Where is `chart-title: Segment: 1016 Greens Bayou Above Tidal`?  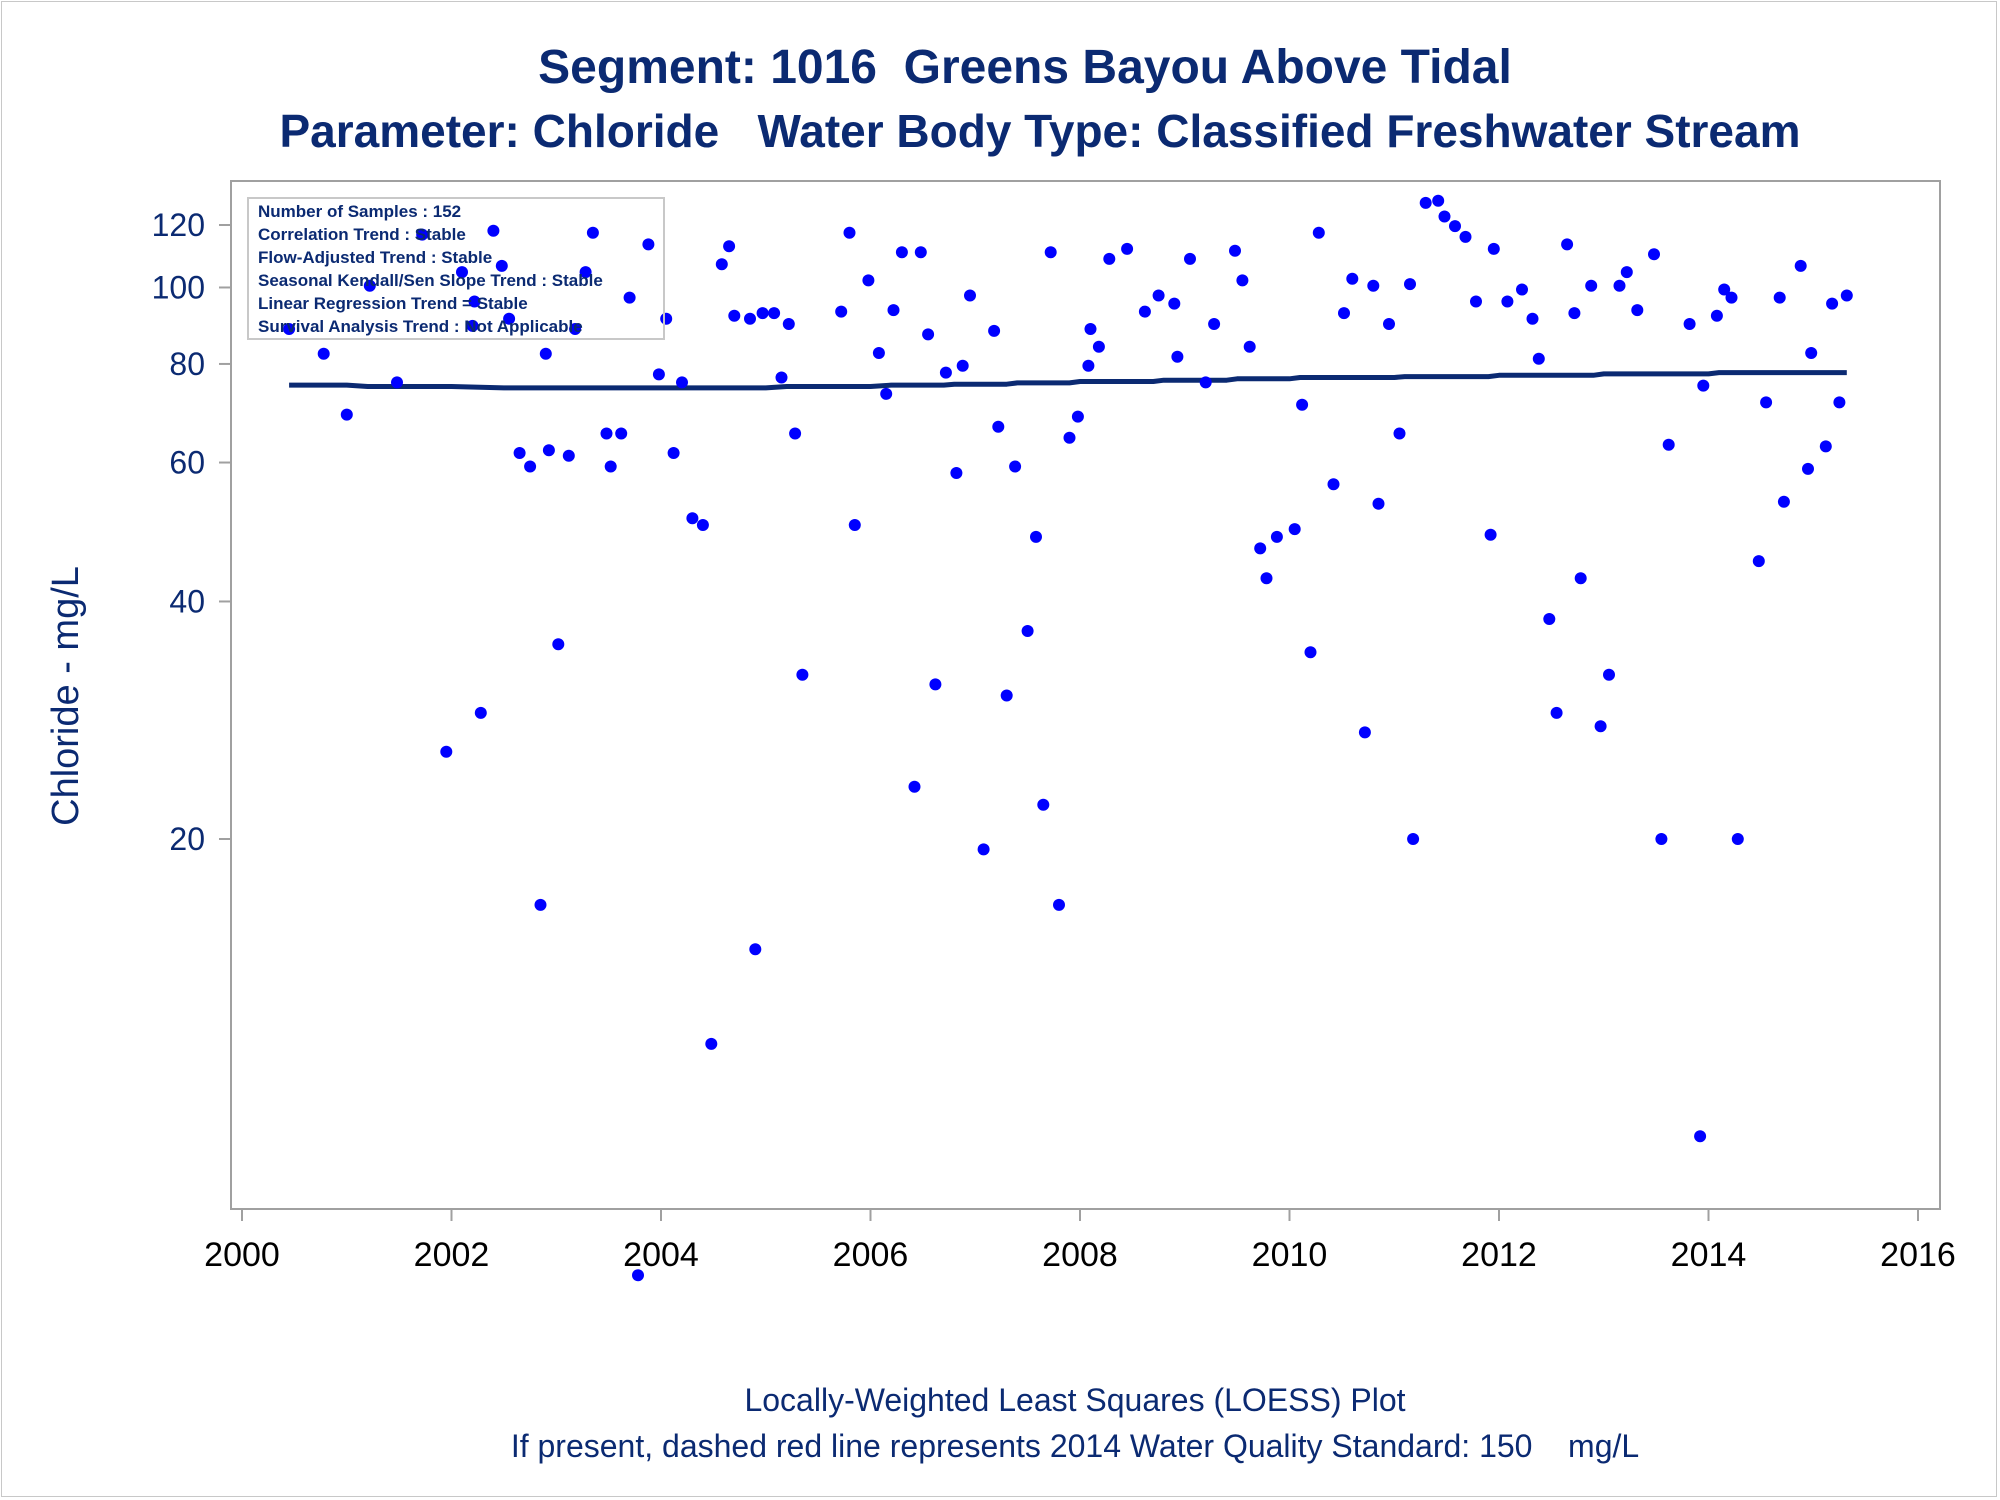
chart-title: Segment: 1016 Greens Bayou Above Tidal is located at coordinates (1025, 67).